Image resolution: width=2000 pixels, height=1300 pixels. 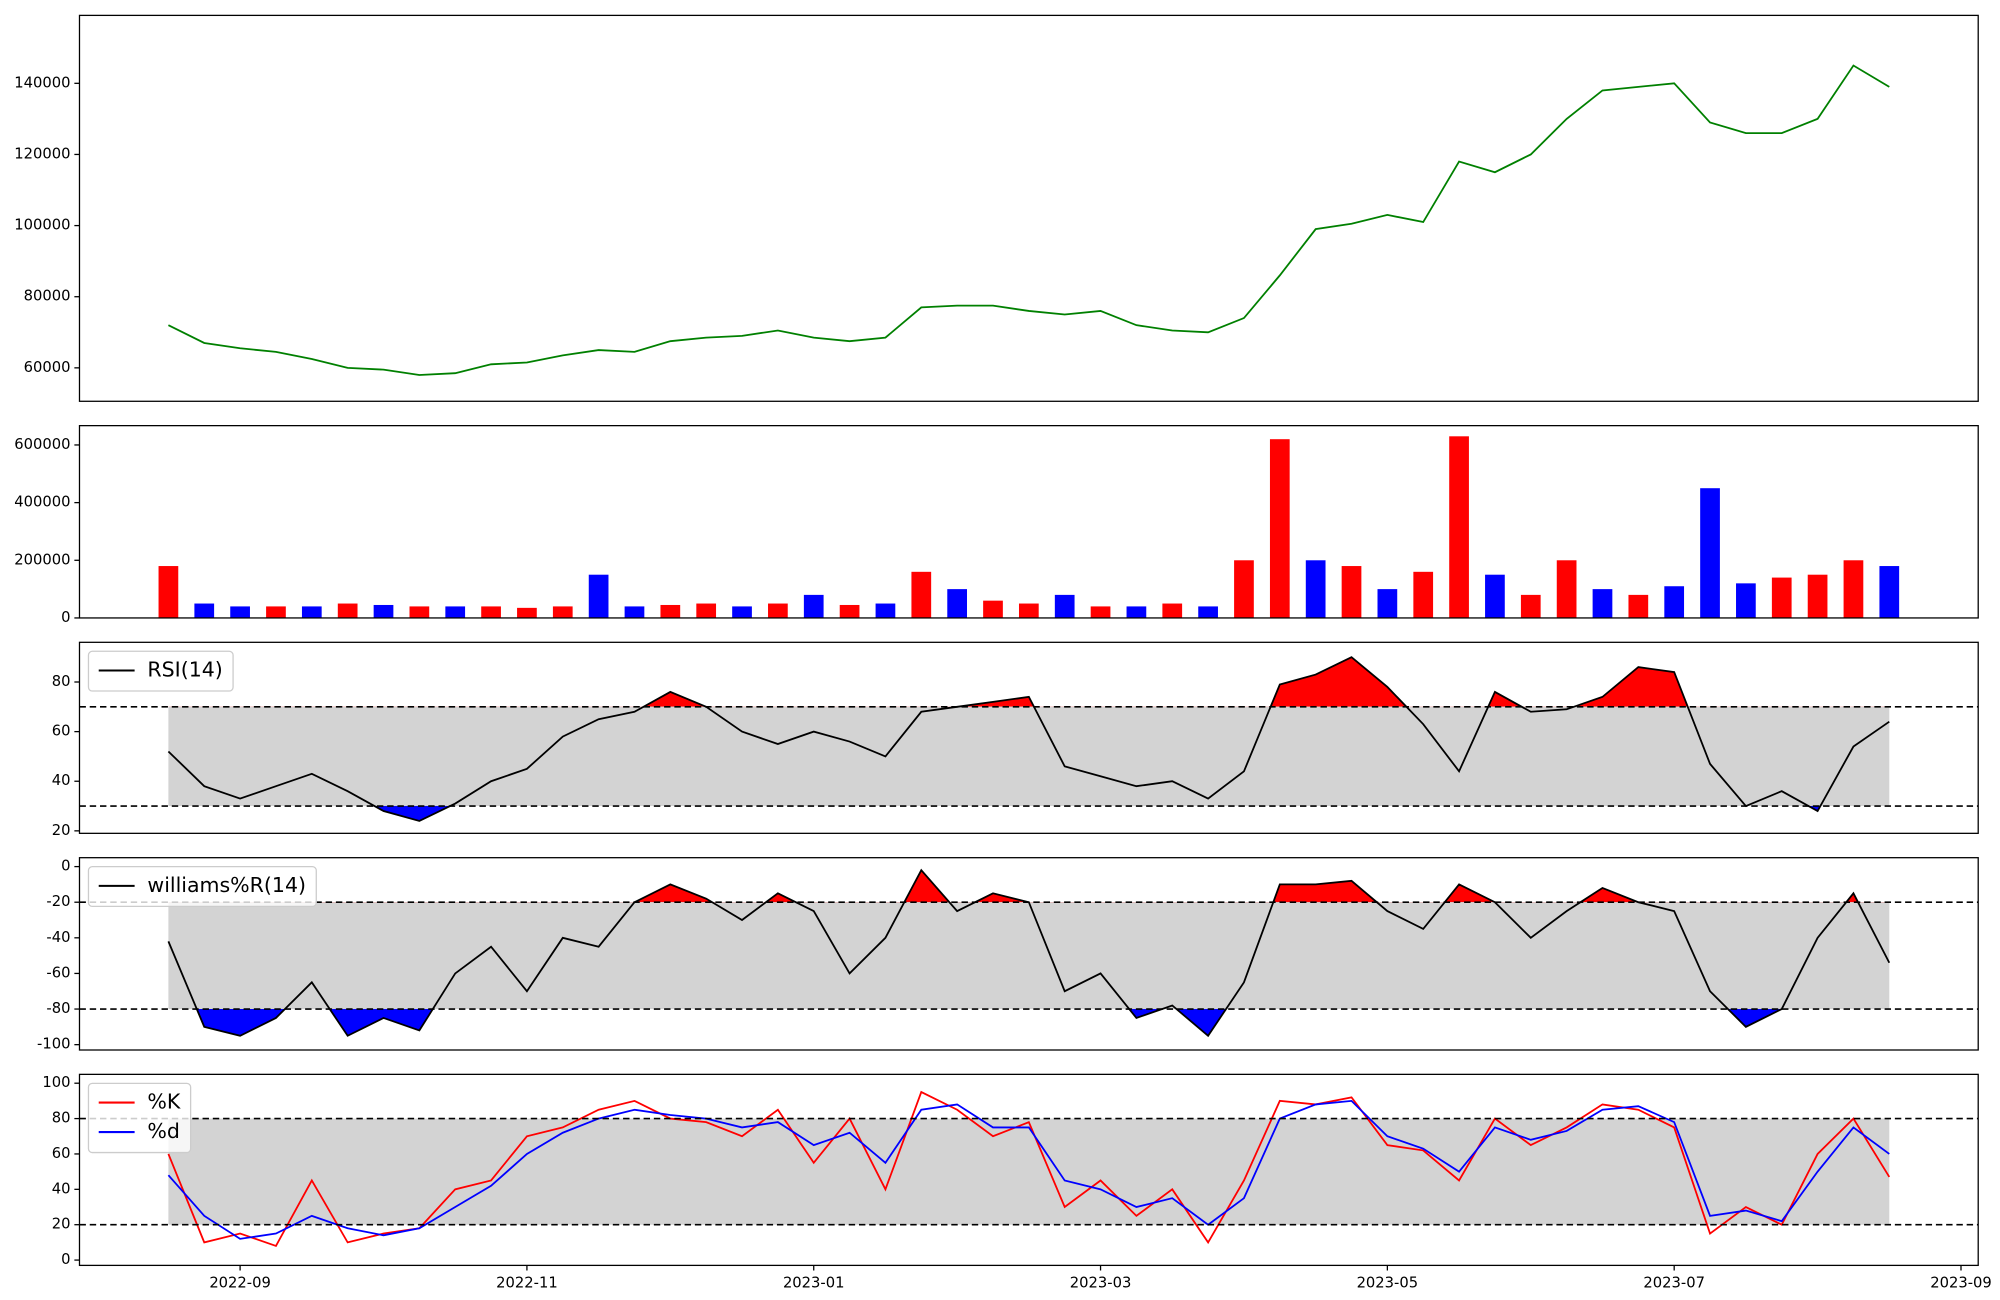 I want to click on x-tick-label: 2023-05, so click(x=1388, y=1282).